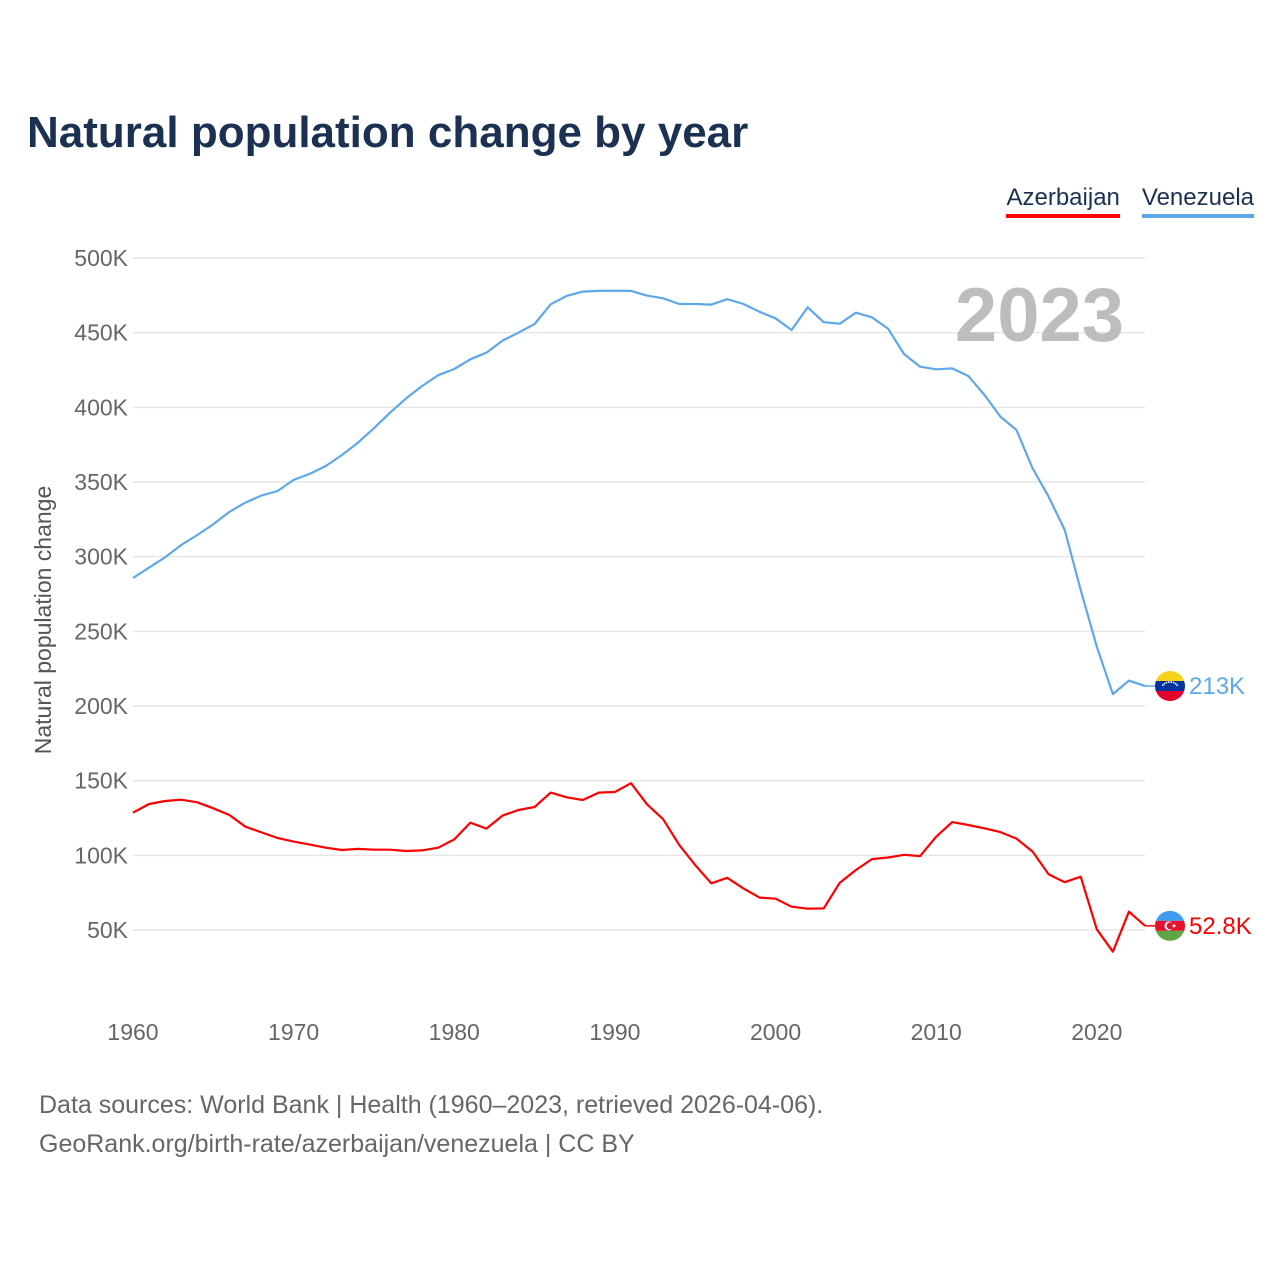 The image size is (1280, 1280). What do you see at coordinates (132, 1032) in the screenshot?
I see `x-tick-label: 1960` at bounding box center [132, 1032].